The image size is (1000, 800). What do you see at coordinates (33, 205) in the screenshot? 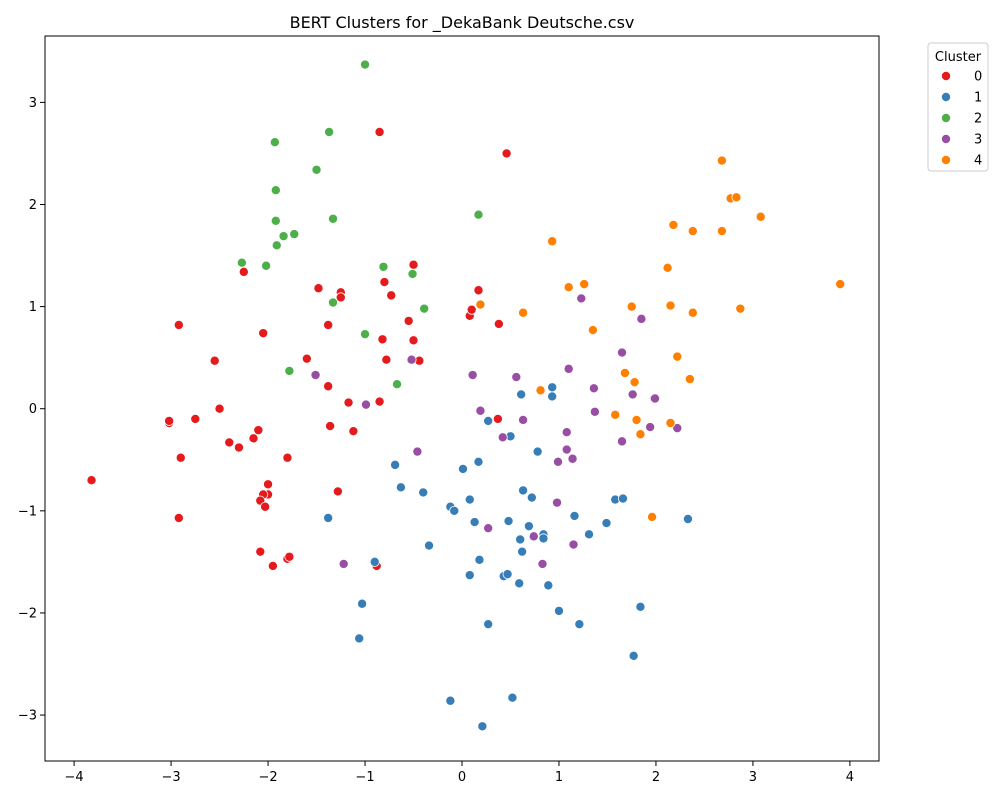
I see `y-tick-label: 2` at bounding box center [33, 205].